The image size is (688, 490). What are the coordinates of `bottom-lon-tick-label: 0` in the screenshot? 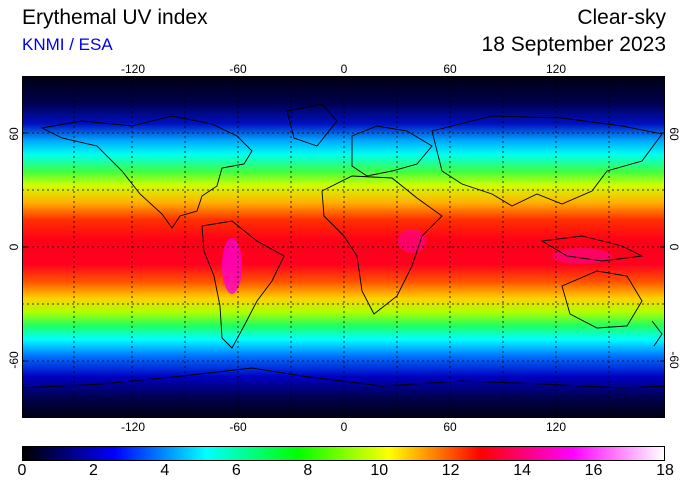 It's located at (344, 427).